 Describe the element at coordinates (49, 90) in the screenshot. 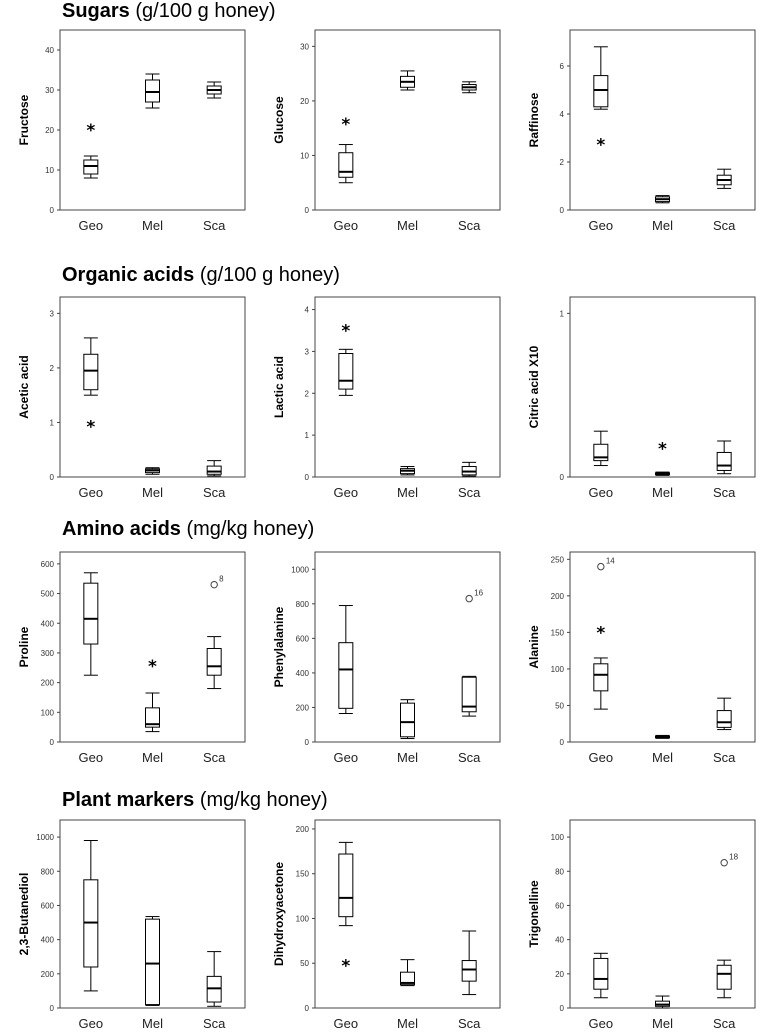

I see `y-tick-label: 30` at that location.